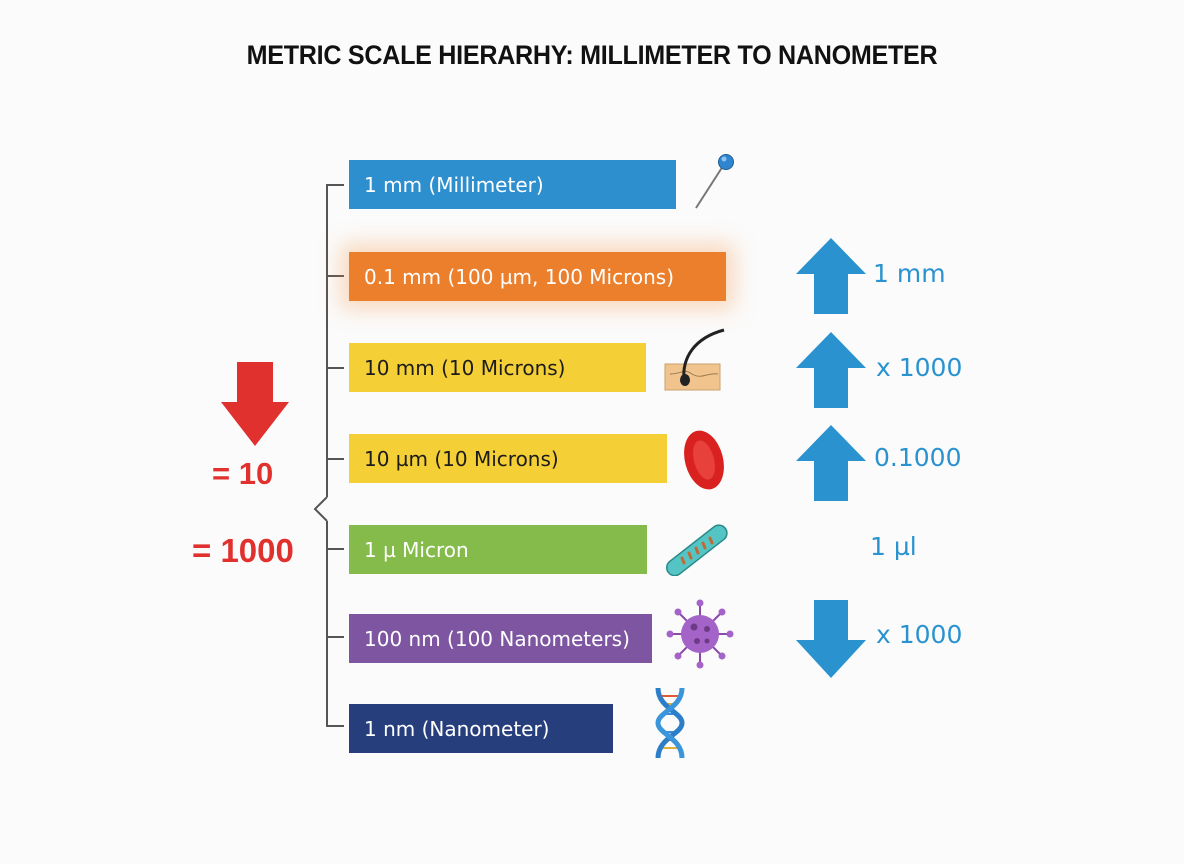 The image size is (1184, 864). I want to click on right-label-1mm: 1 mm, so click(909, 273).